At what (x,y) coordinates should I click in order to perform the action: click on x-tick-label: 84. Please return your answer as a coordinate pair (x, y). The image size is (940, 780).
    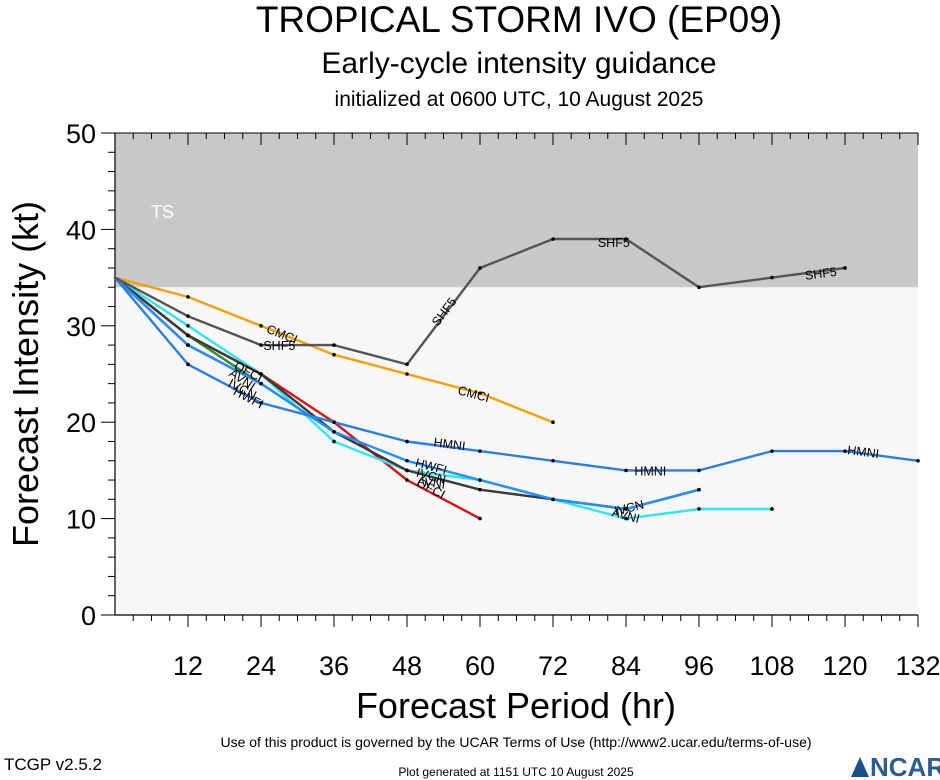
    Looking at the image, I should click on (626, 666).